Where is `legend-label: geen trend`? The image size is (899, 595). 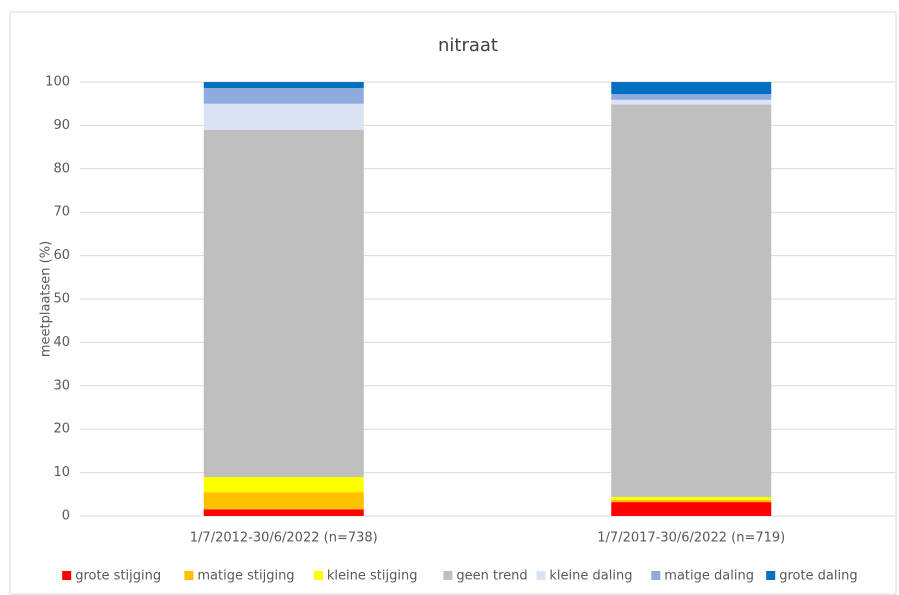
legend-label: geen trend is located at coordinates (491, 576).